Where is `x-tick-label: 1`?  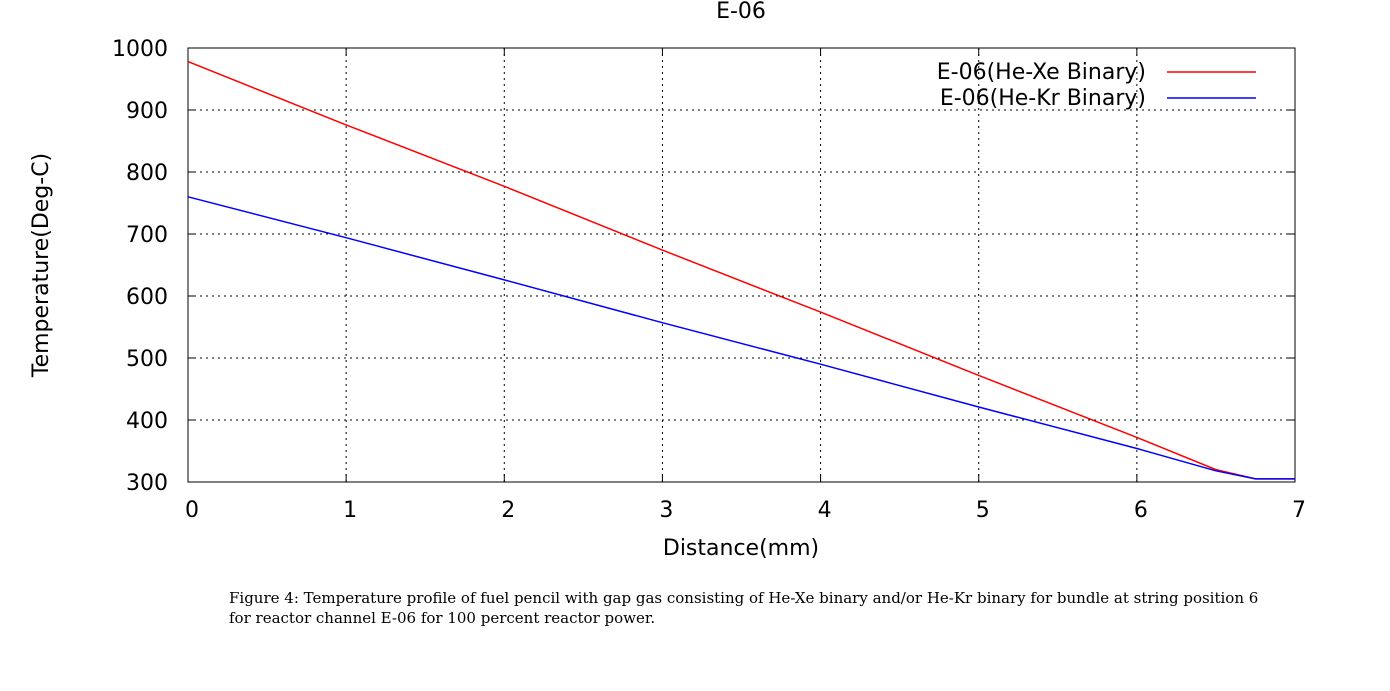
x-tick-label: 1 is located at coordinates (350, 510).